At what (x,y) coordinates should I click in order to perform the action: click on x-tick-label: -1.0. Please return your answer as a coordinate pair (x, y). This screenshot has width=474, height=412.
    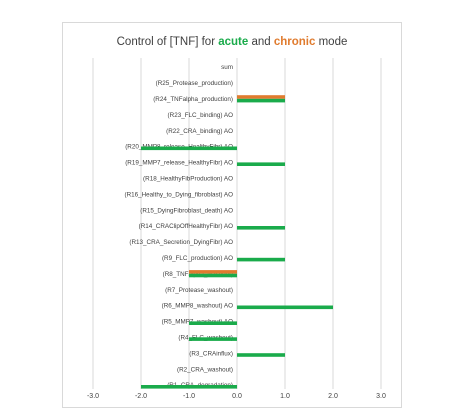
    Looking at the image, I should click on (189, 396).